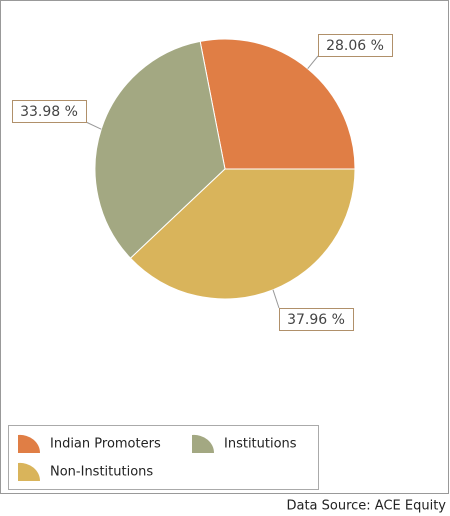 The width and height of the screenshot is (450, 516). I want to click on legend-label: Indian Promoters, so click(105, 444).